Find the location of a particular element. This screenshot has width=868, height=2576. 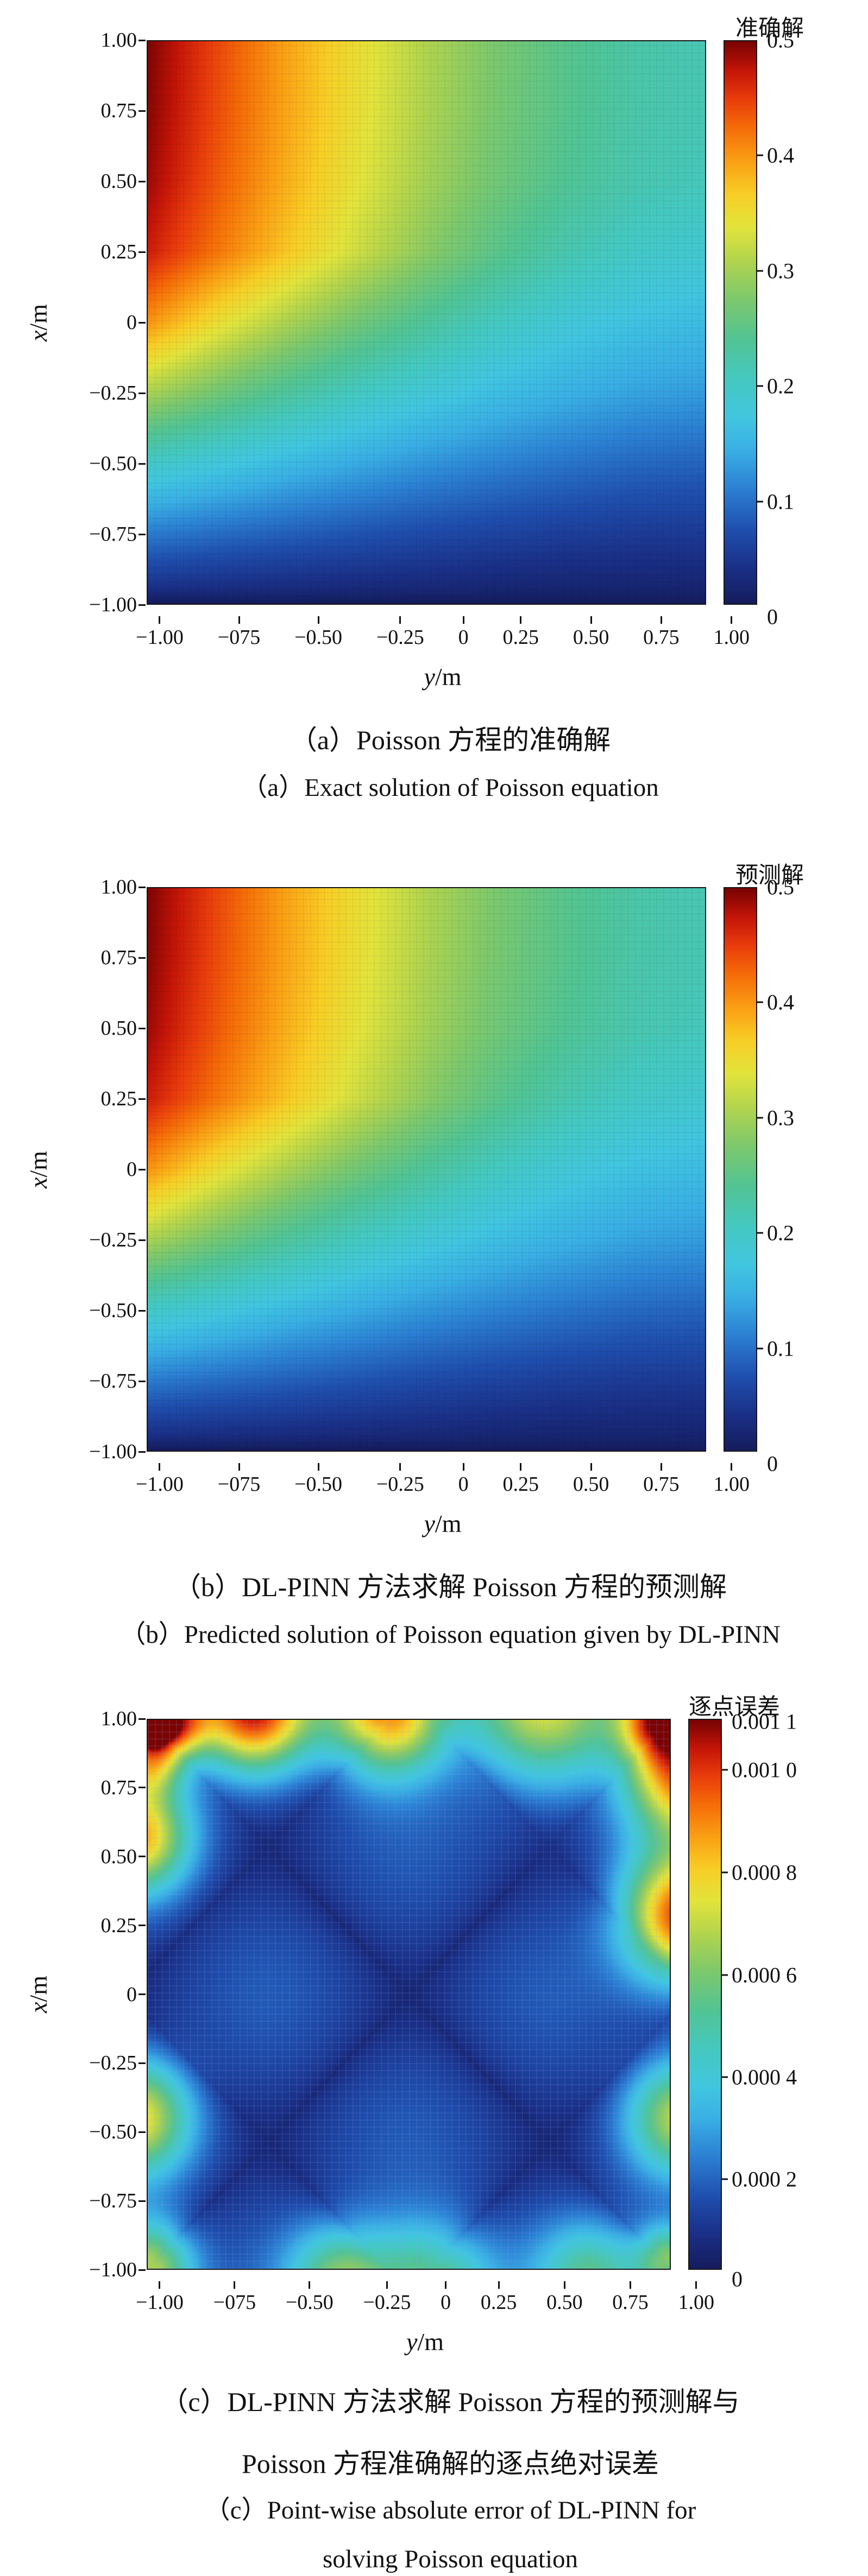

colorbar-gradient-a is located at coordinates (740, 322).